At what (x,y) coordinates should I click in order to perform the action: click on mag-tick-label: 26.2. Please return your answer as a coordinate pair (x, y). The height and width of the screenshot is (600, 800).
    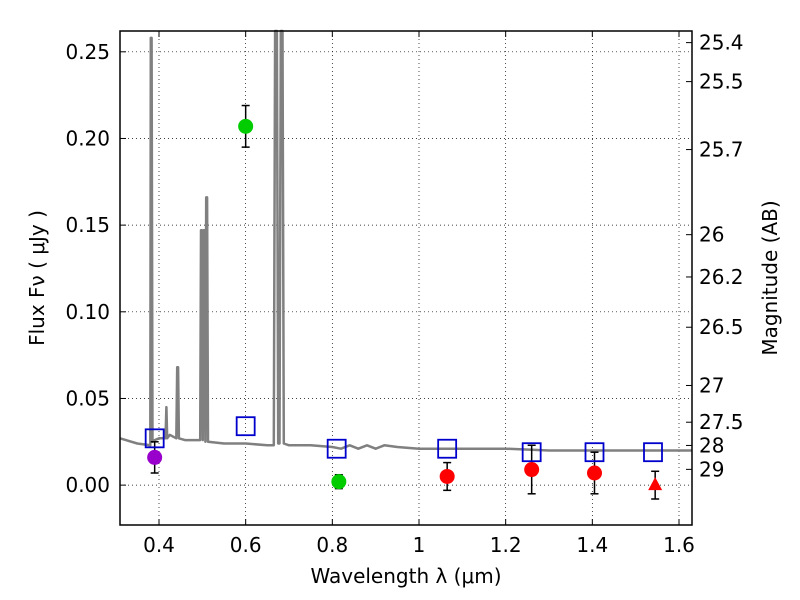
    Looking at the image, I should click on (721, 277).